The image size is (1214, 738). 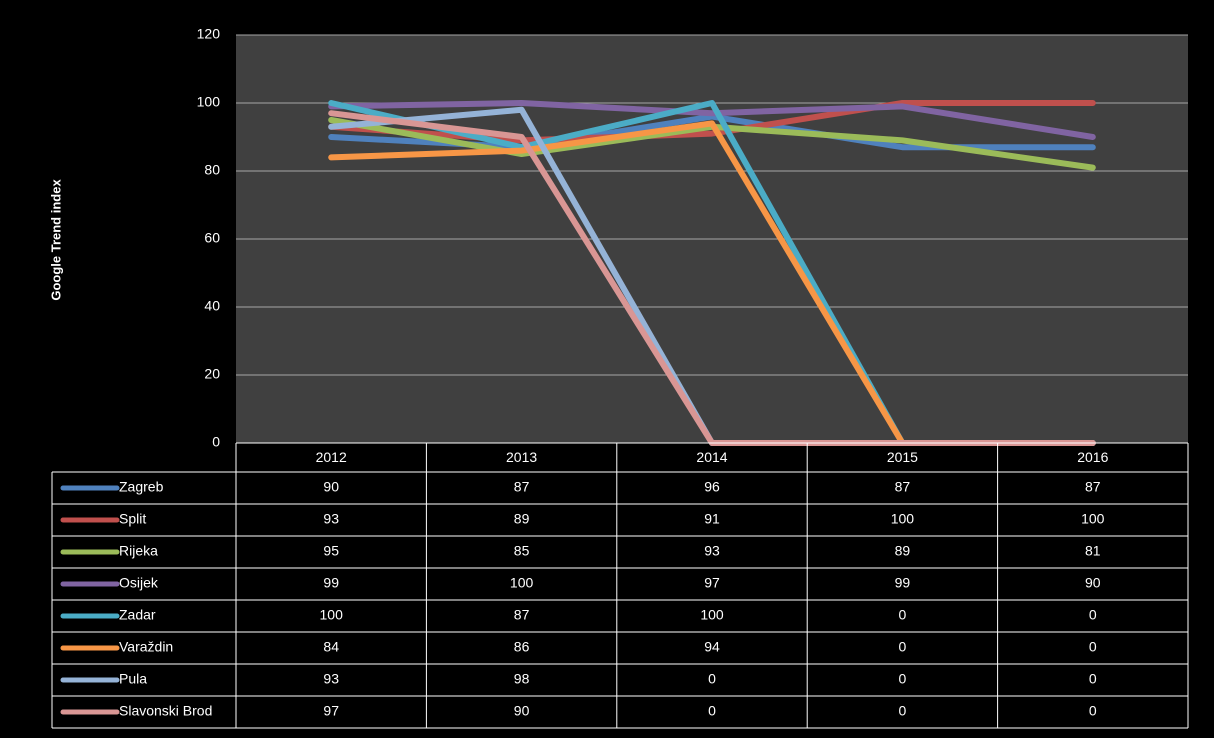 What do you see at coordinates (712, 647) in the screenshot?
I see `data-label: 94` at bounding box center [712, 647].